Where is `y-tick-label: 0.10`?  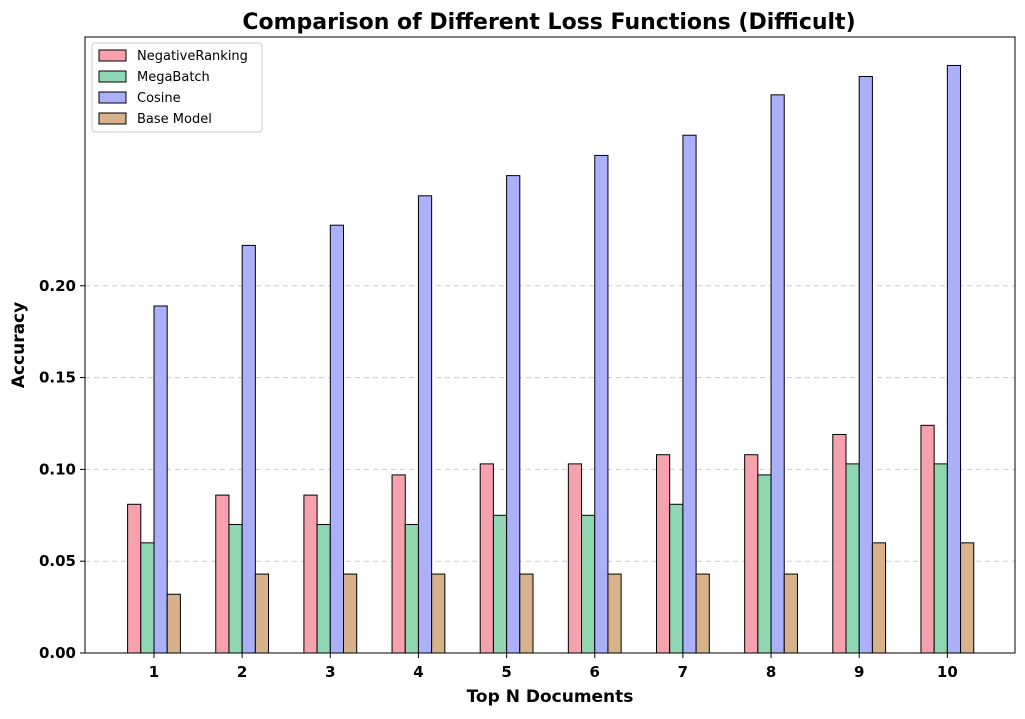 y-tick-label: 0.10 is located at coordinates (57, 469).